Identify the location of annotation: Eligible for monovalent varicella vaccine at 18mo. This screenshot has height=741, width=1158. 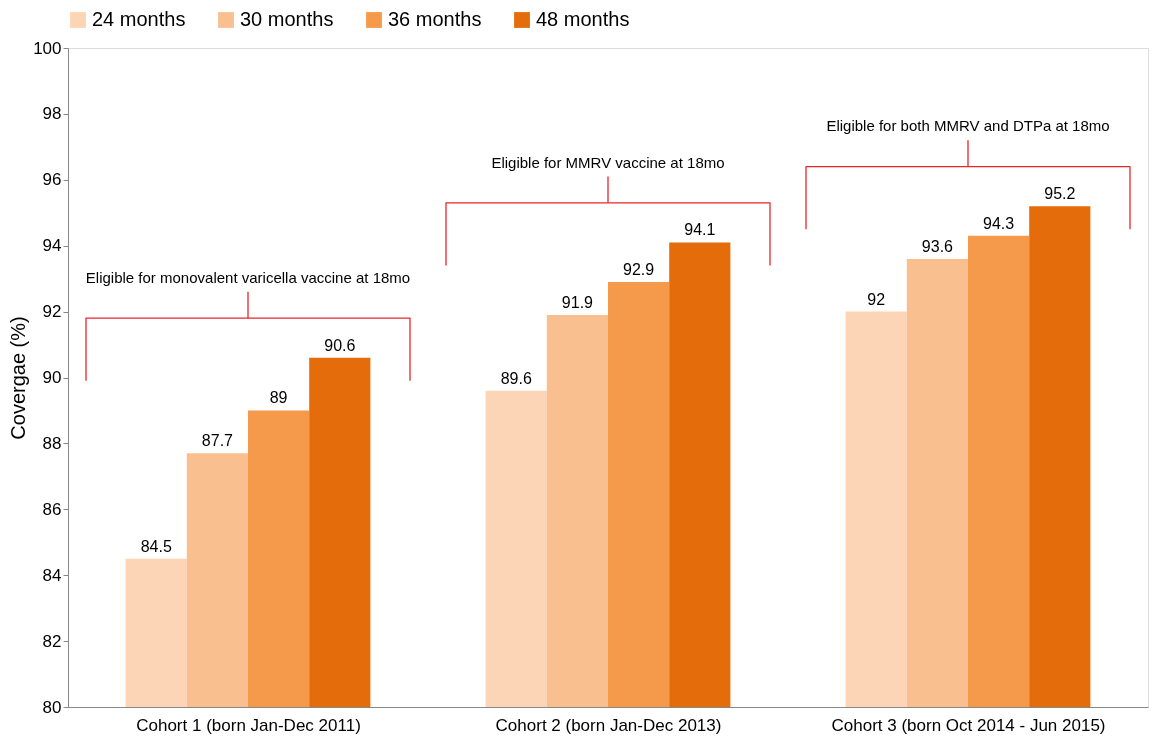
(248, 277).